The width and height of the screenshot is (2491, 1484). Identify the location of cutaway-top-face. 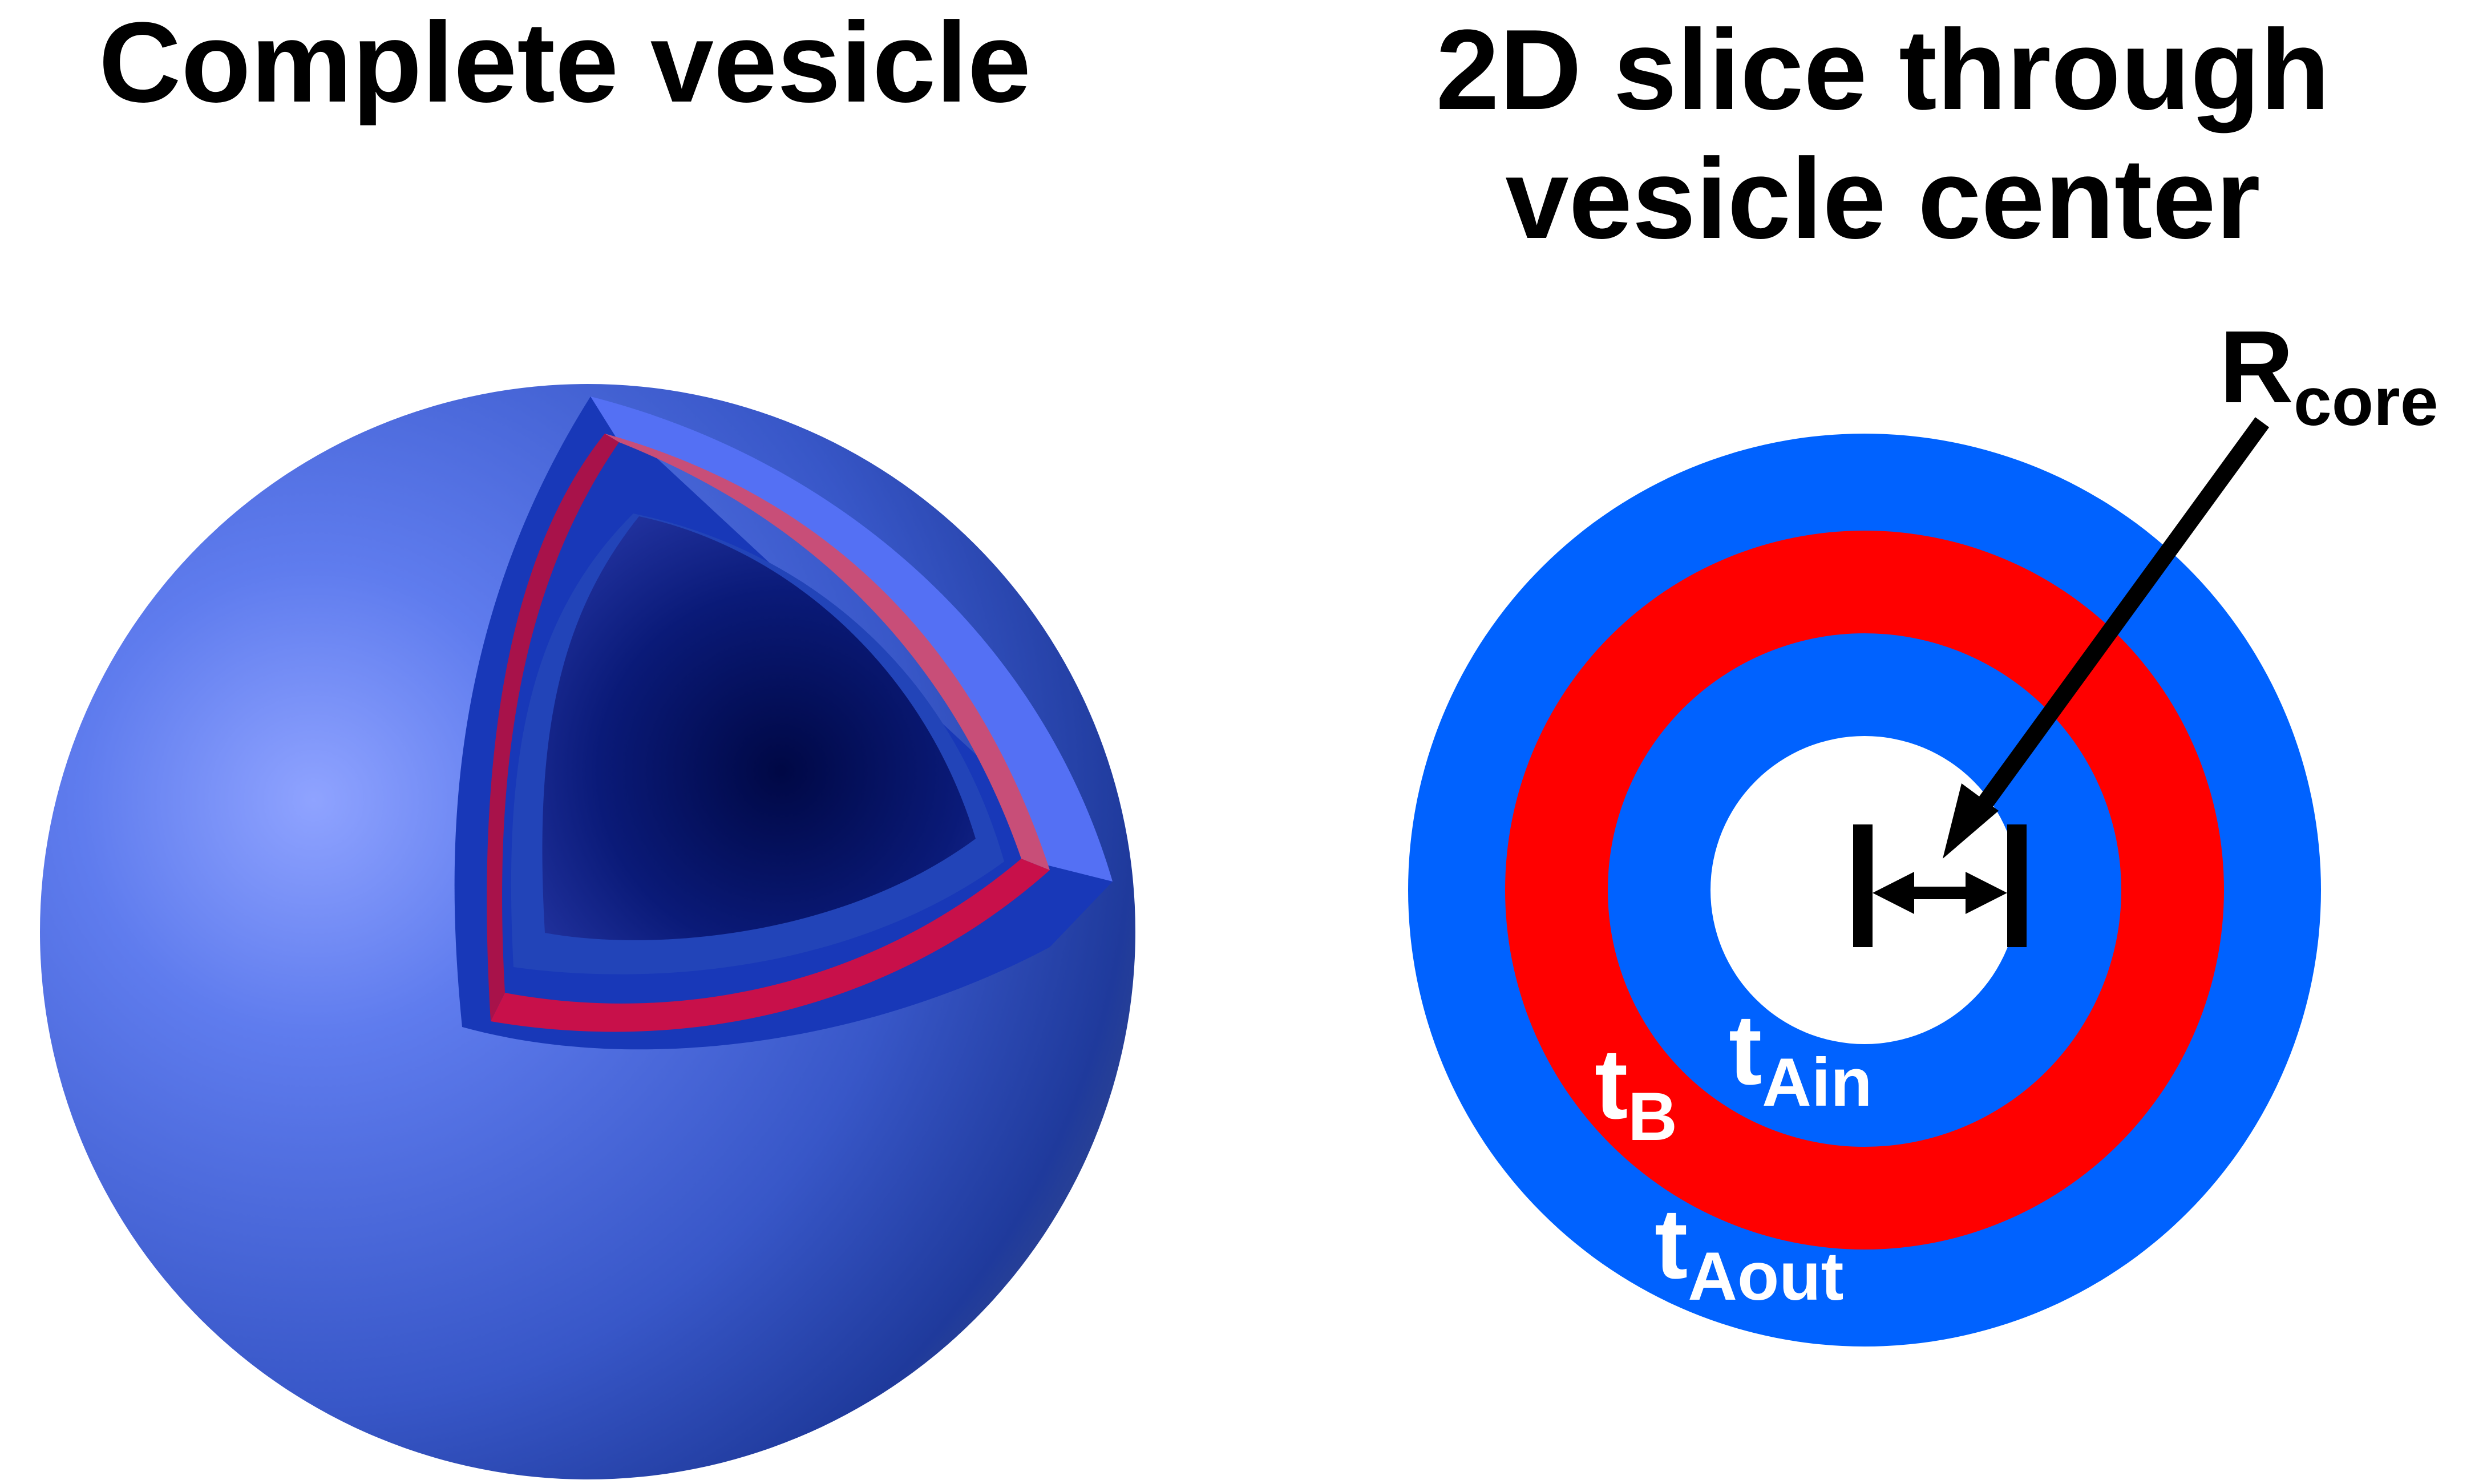
(852, 639).